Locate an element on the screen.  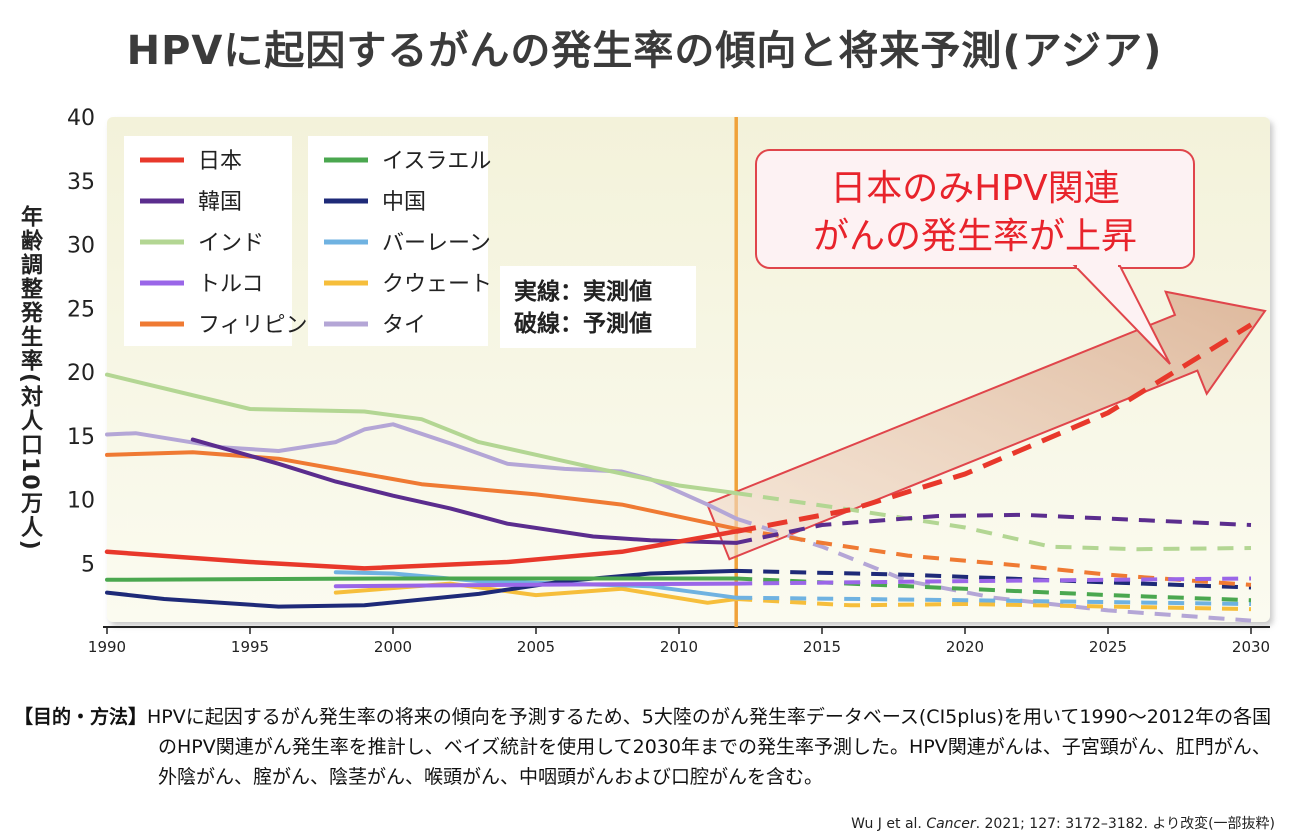
series-predicted-トルコ is located at coordinates (994, 581).